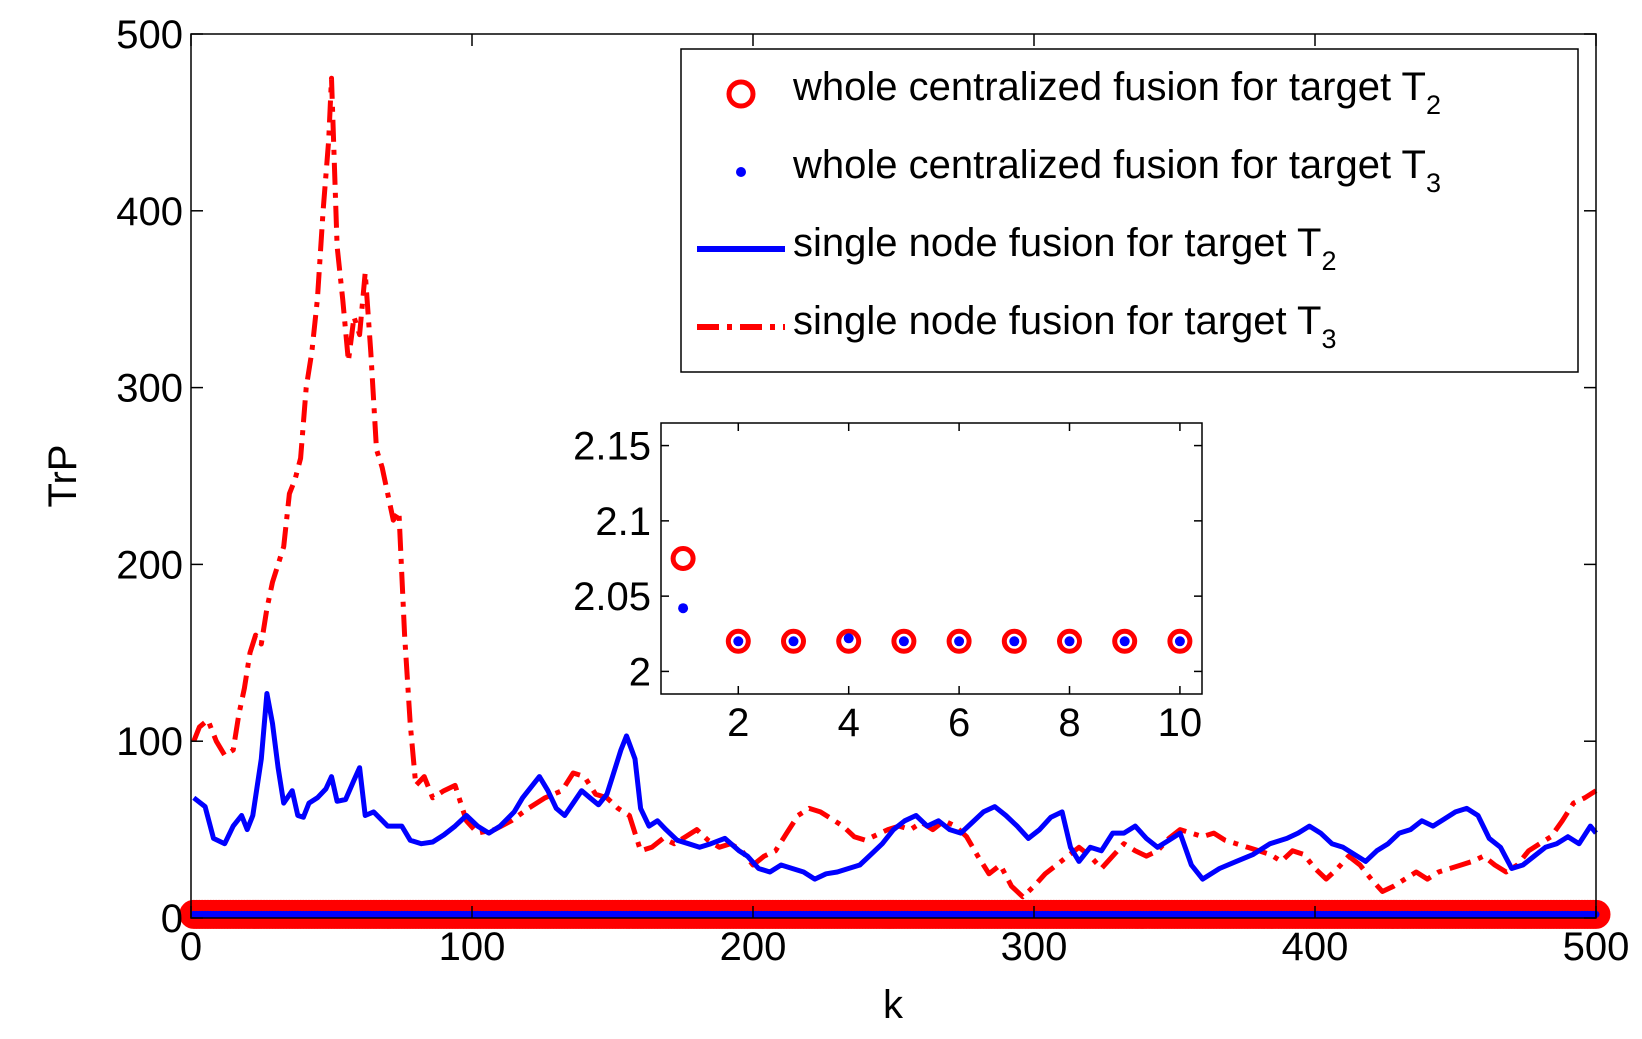 This screenshot has height=1039, width=1642. What do you see at coordinates (1069, 723) in the screenshot?
I see `inset-x-tick-label: 8` at bounding box center [1069, 723].